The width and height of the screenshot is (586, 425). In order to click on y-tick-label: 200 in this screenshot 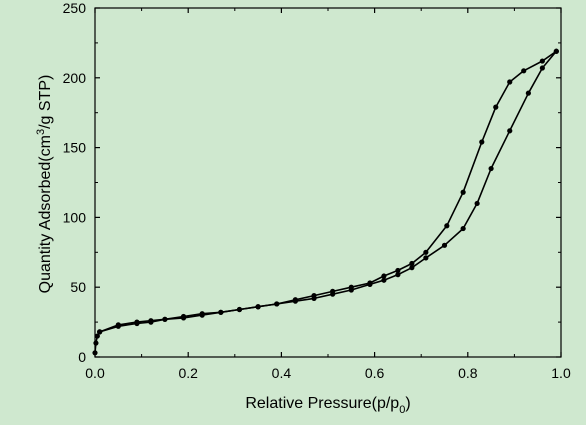, I will do `click(75, 78)`.